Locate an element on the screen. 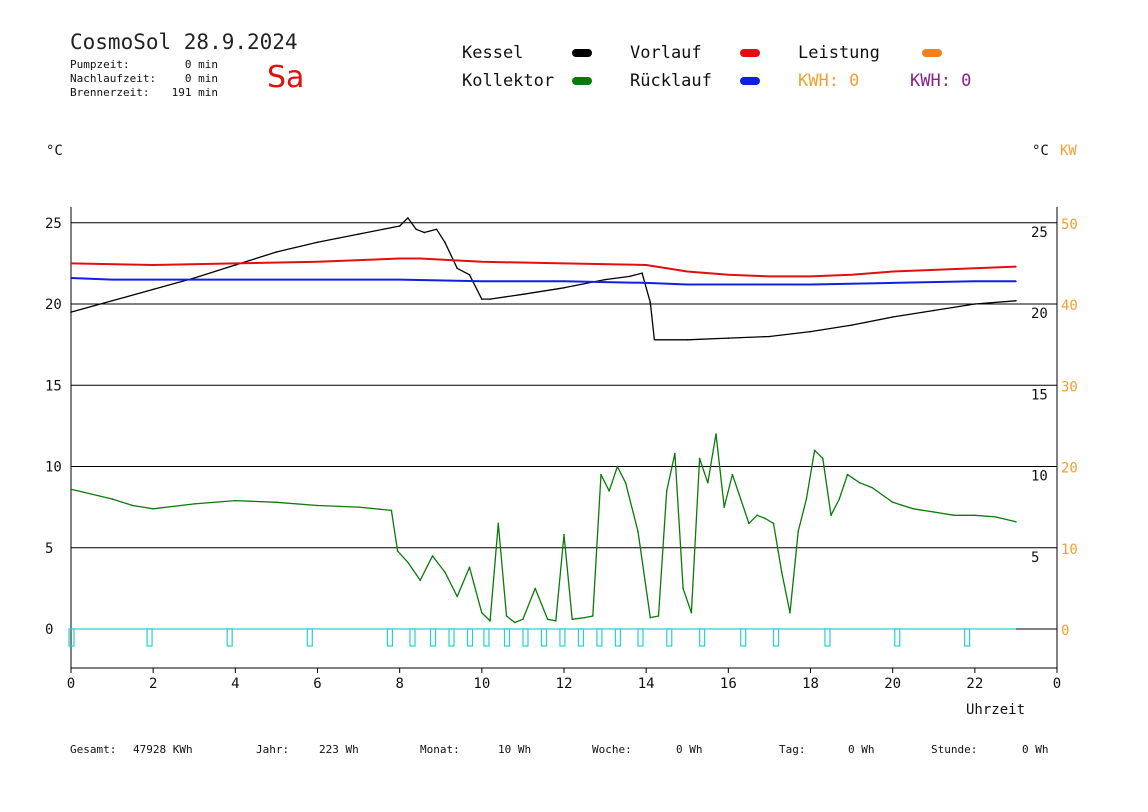 This screenshot has width=1148, height=812. series-ruecklauf-line is located at coordinates (543, 281).